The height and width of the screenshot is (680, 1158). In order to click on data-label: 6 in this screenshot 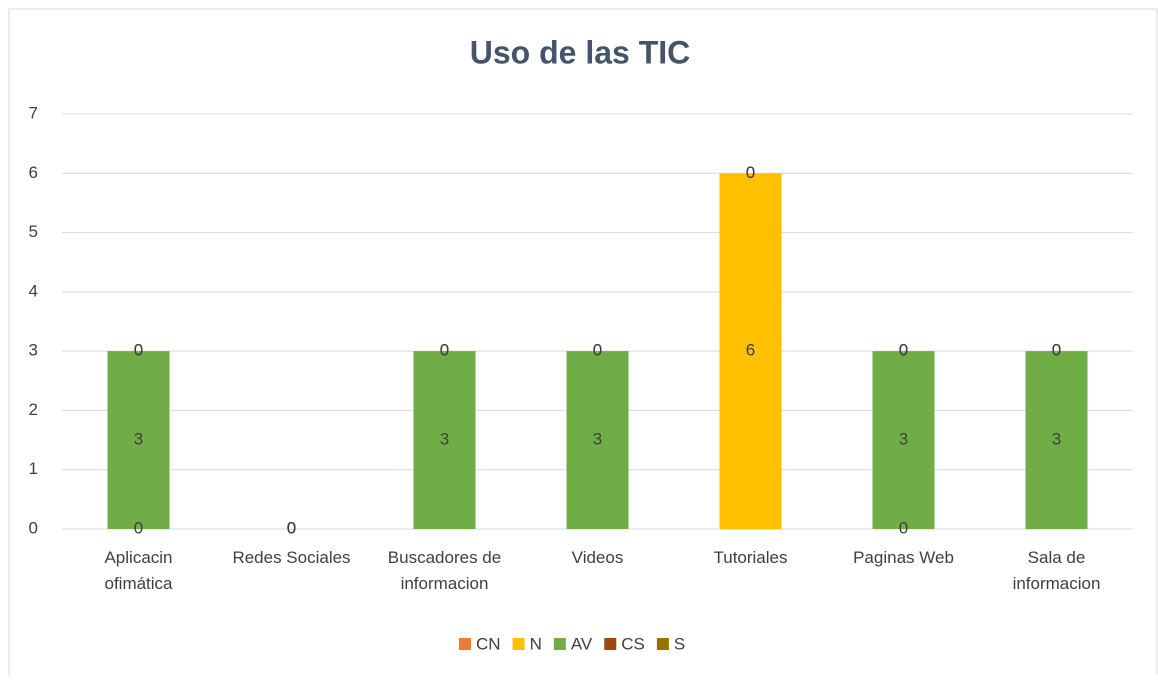, I will do `click(750, 350)`.